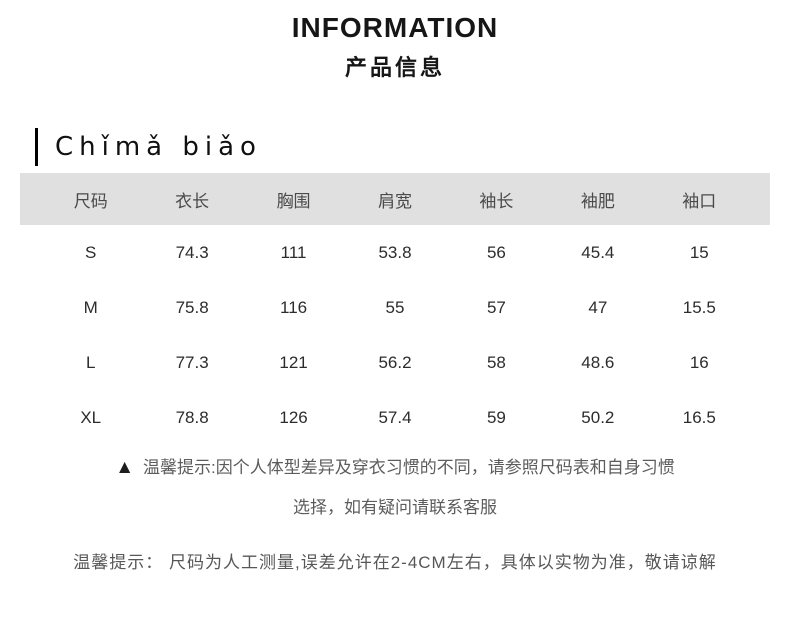 The width and height of the screenshot is (790, 639). I want to click on fit-warning-line2: 选择，如有疑问请联系客服, so click(395, 507).